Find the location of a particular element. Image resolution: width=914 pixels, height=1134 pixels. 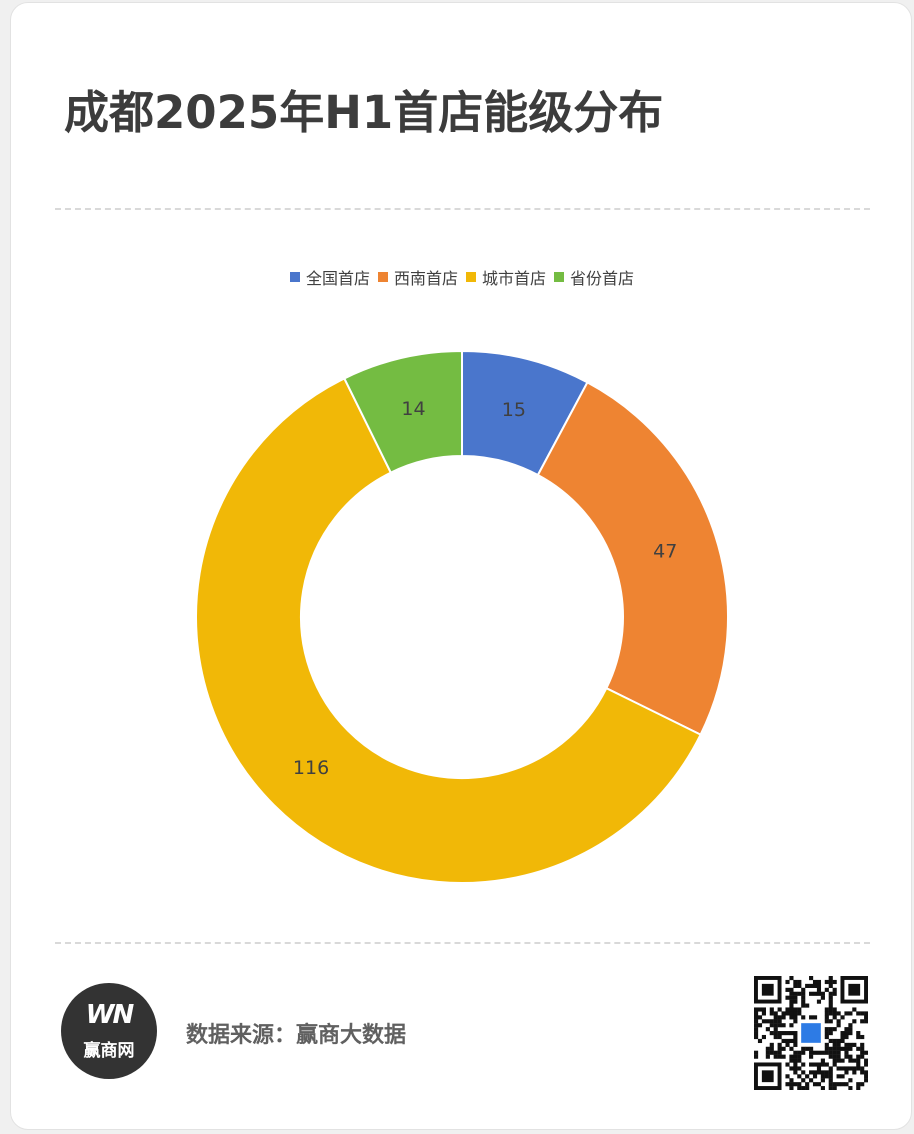

legend-label: 省份首店 is located at coordinates (602, 278).